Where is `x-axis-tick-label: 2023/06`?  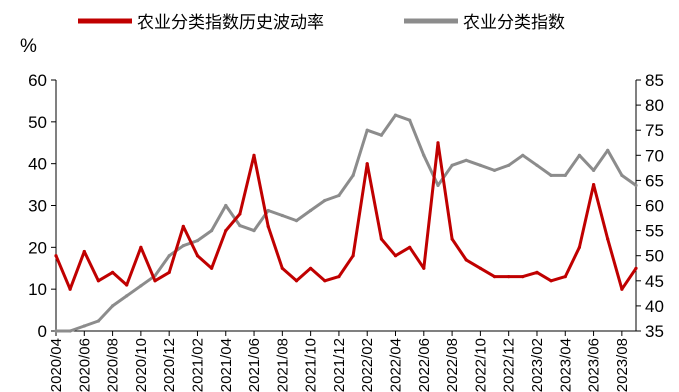
x-axis-tick-label: 2023/06 is located at coordinates (594, 365).